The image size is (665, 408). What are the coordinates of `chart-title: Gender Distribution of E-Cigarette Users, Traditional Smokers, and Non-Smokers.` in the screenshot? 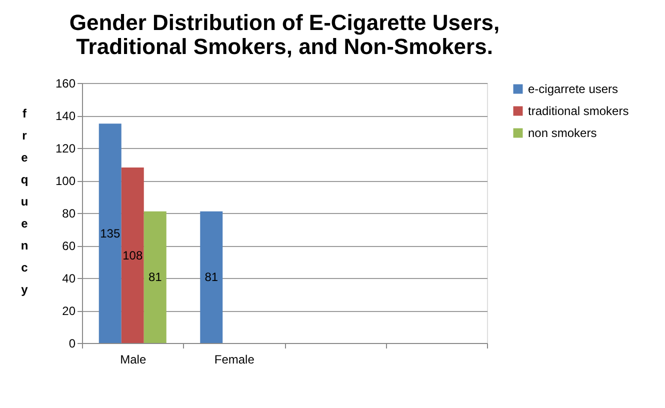 It's located at (284, 34).